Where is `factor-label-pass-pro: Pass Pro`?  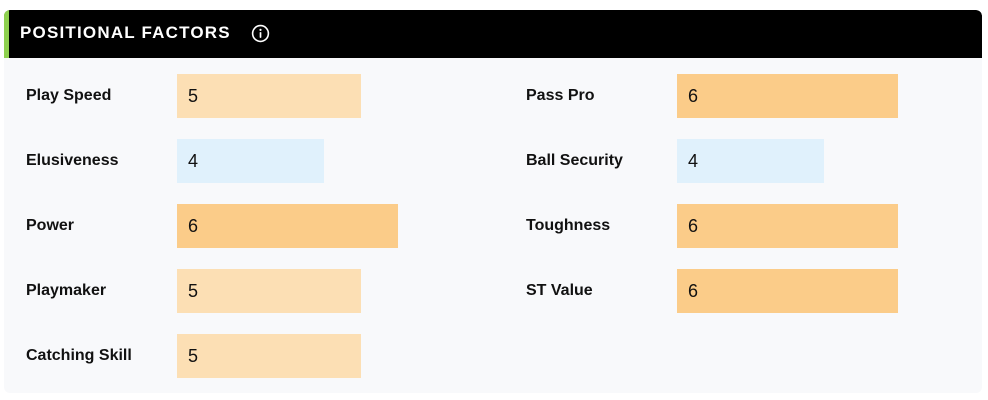 factor-label-pass-pro: Pass Pro is located at coordinates (560, 95).